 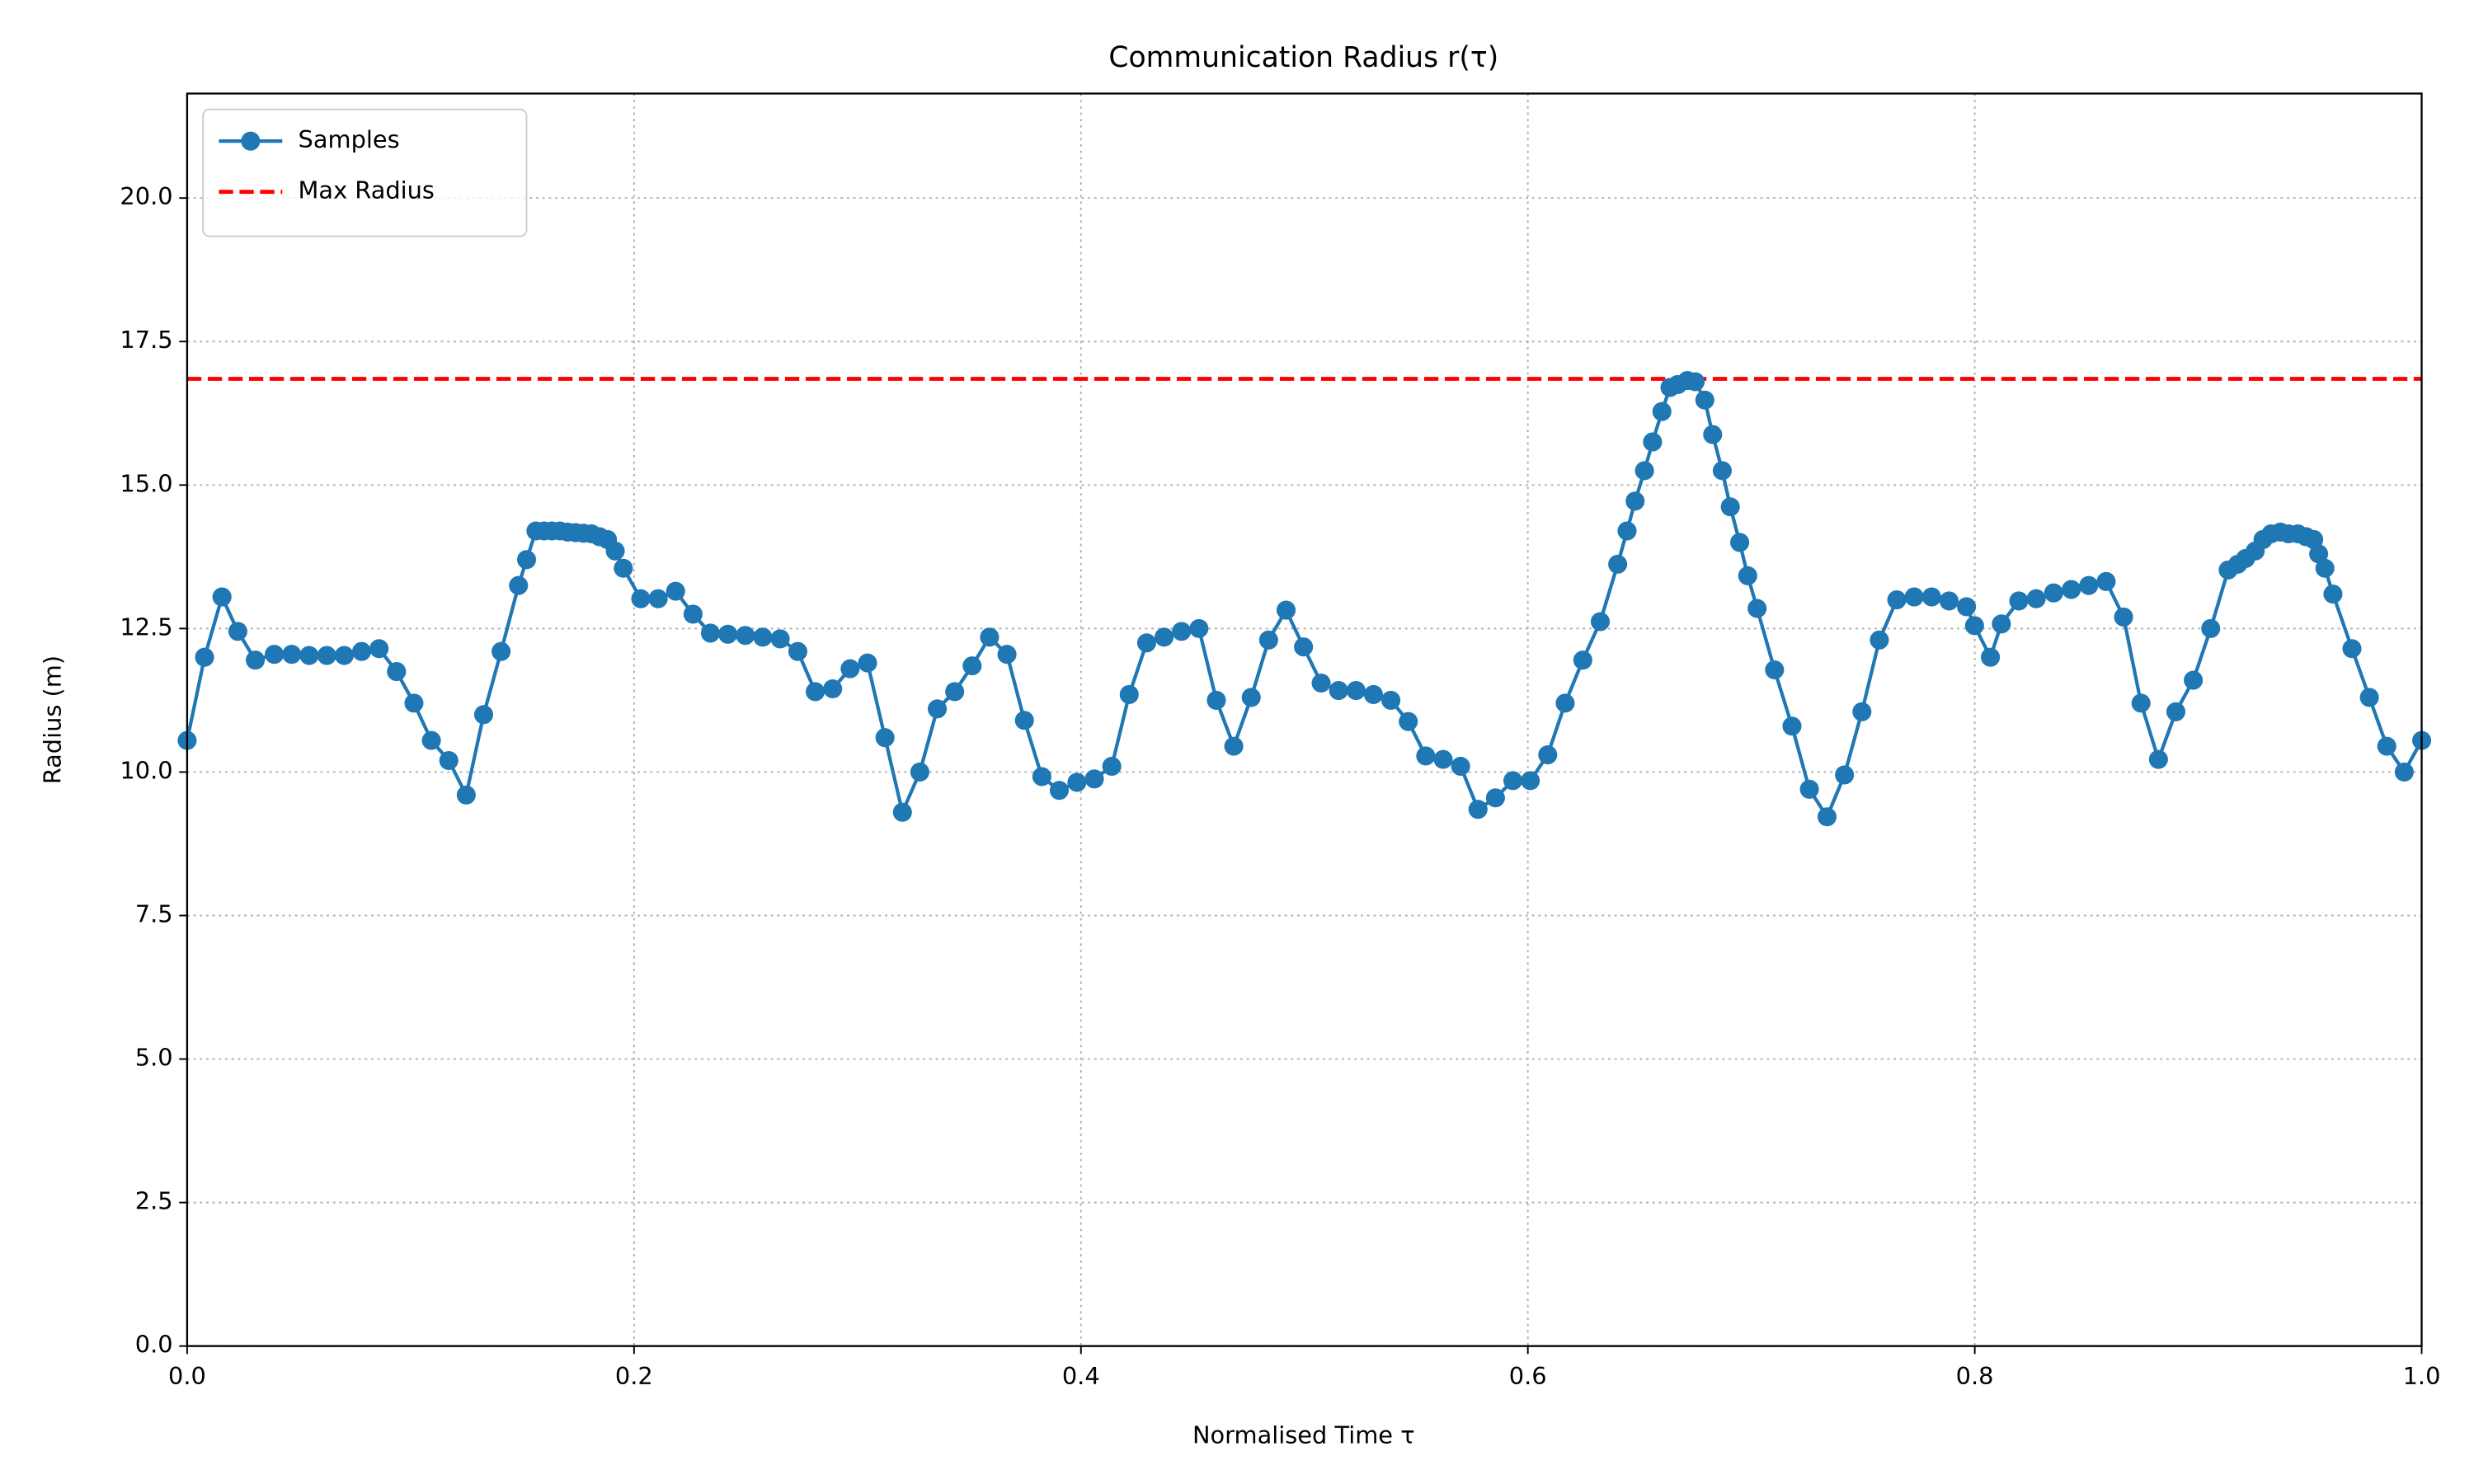 I want to click on x-tick-label: 0.6, so click(x=1528, y=1376).